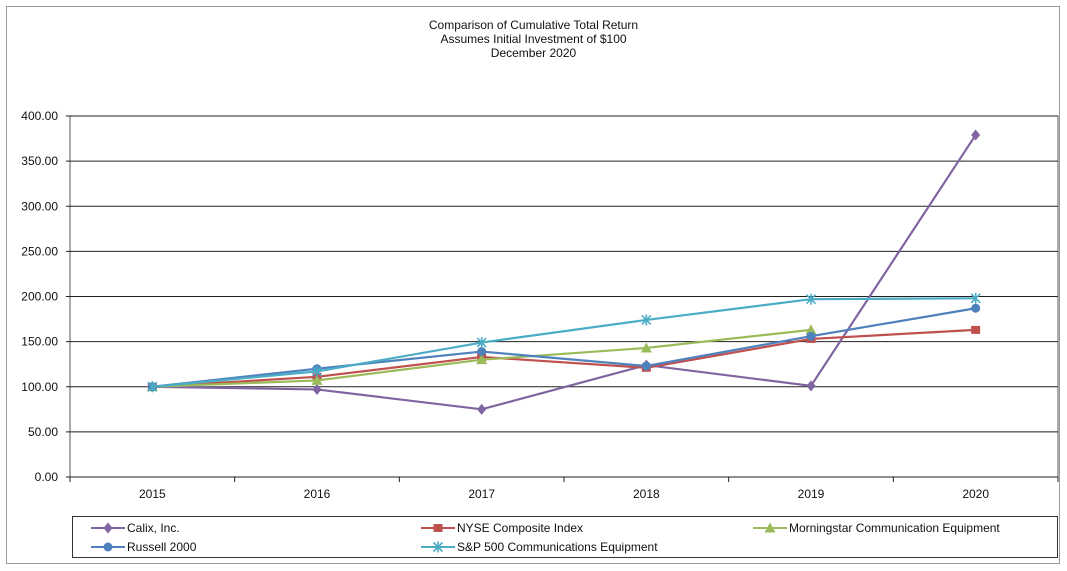 This screenshot has width=1067, height=571. I want to click on chart-subtitle-line: Assumes Initial Investment of $100, so click(533, 39).